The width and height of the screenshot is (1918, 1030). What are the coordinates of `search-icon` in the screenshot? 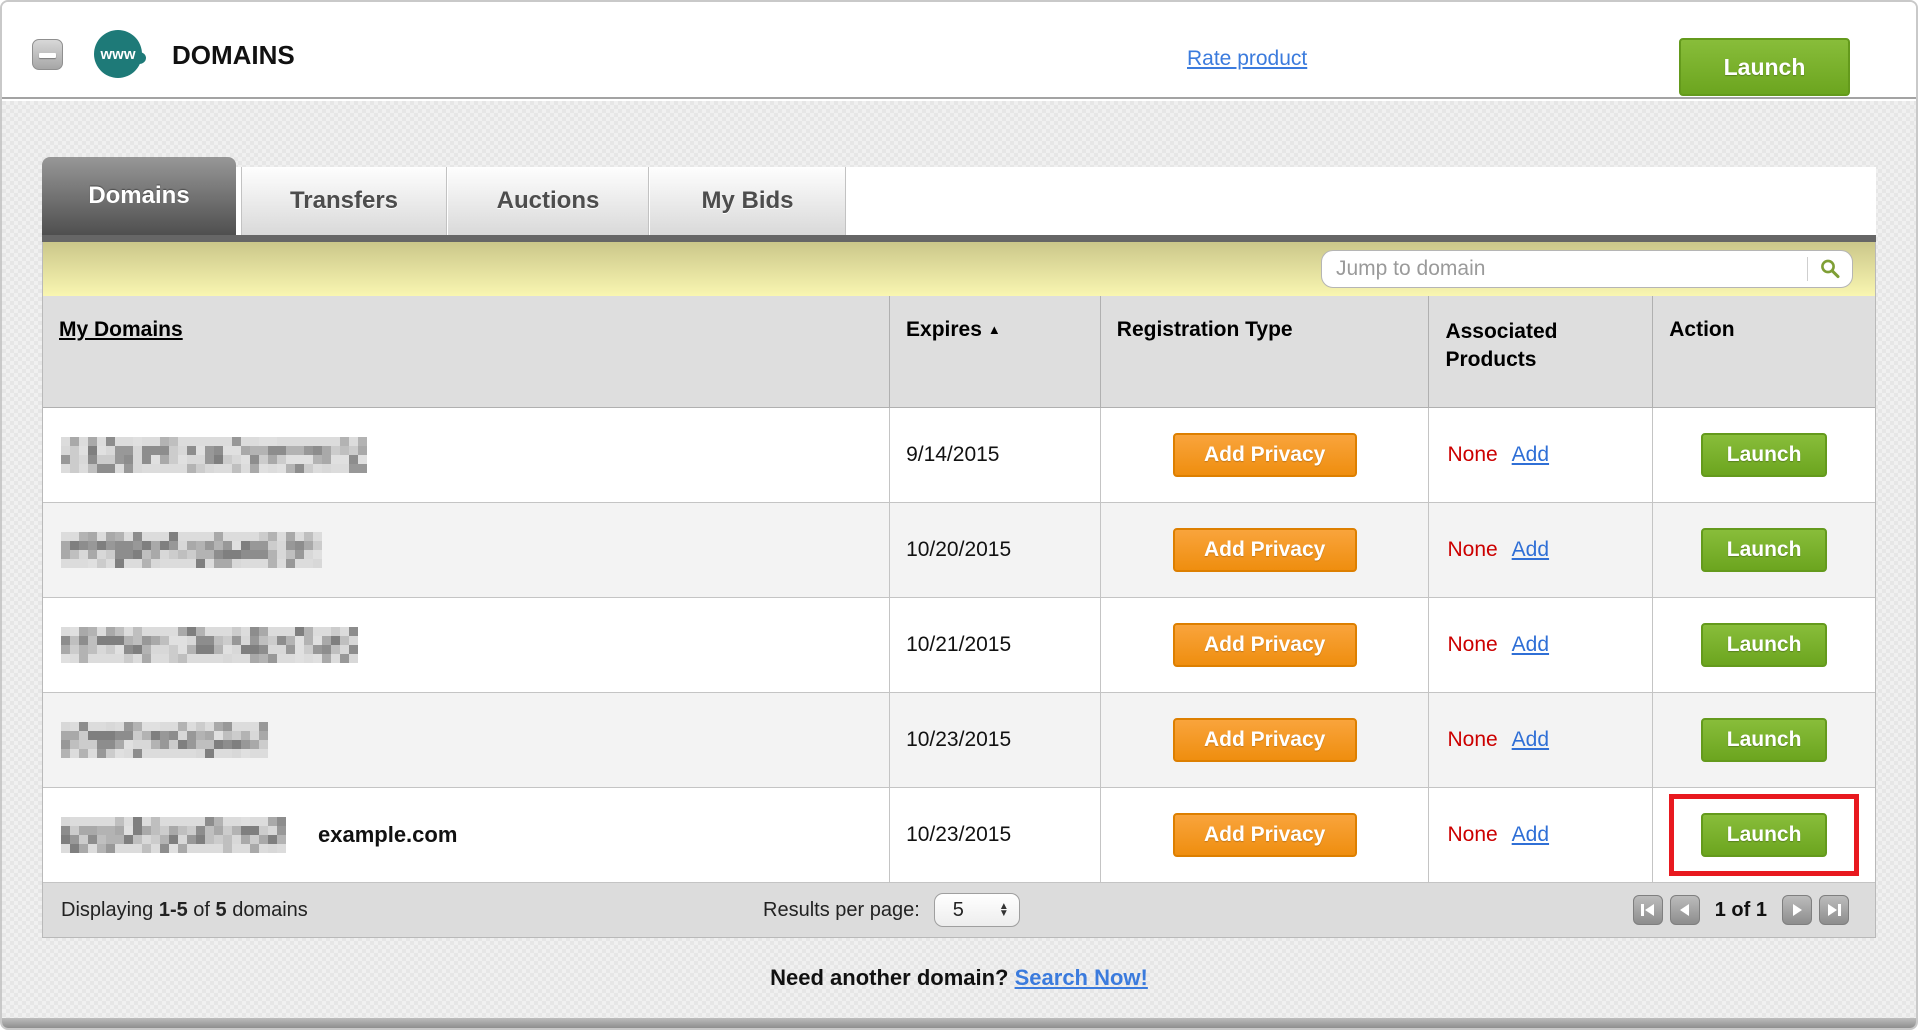 It's located at (1830, 269).